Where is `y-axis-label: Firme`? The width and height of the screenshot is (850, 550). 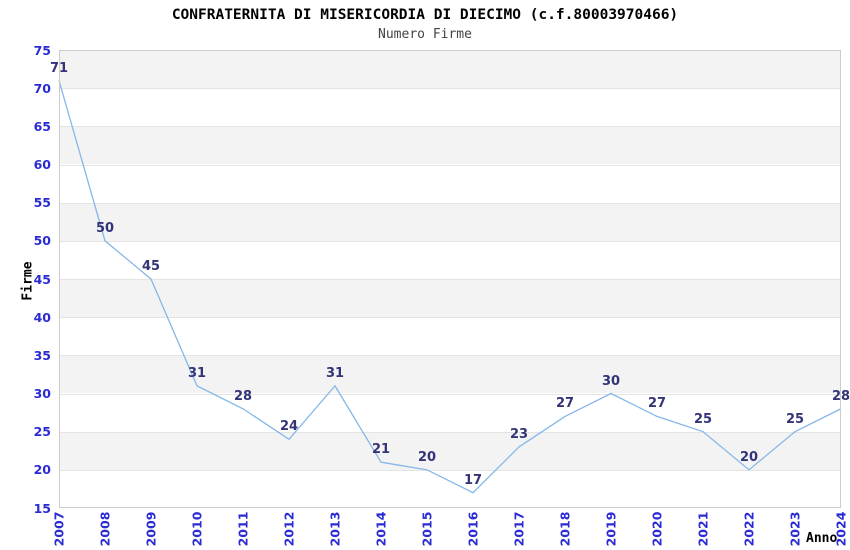 y-axis-label: Firme is located at coordinates (28, 281).